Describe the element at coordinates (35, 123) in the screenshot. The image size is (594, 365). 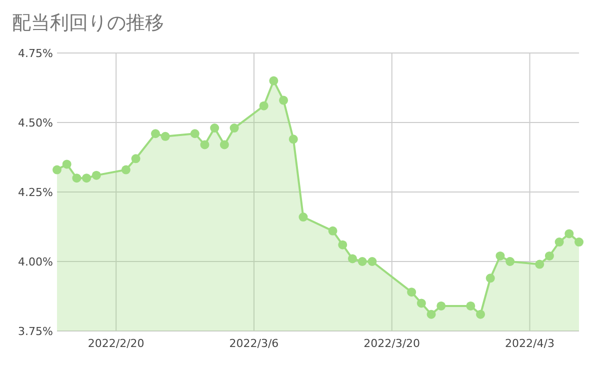
I see `y-tick-label: 4.50%` at that location.